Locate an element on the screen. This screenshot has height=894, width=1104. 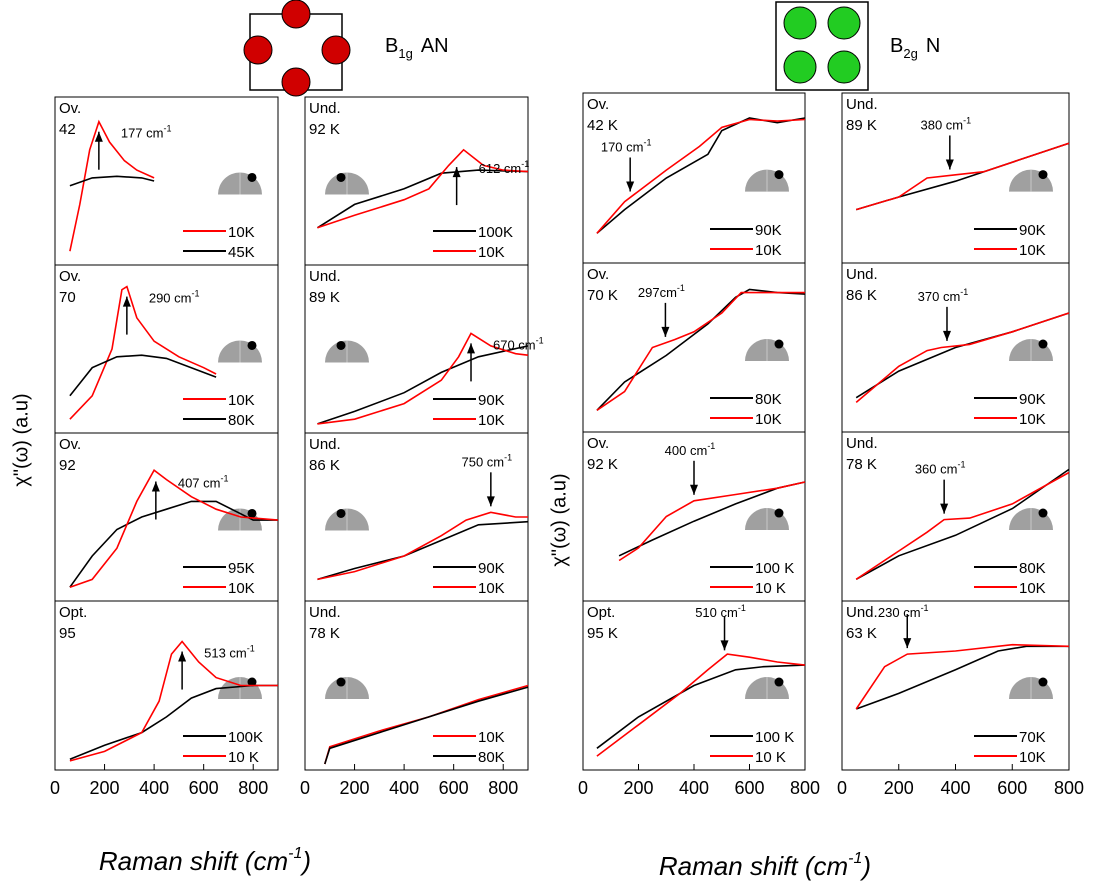
panel-label: 70 K is located at coordinates (602, 295).